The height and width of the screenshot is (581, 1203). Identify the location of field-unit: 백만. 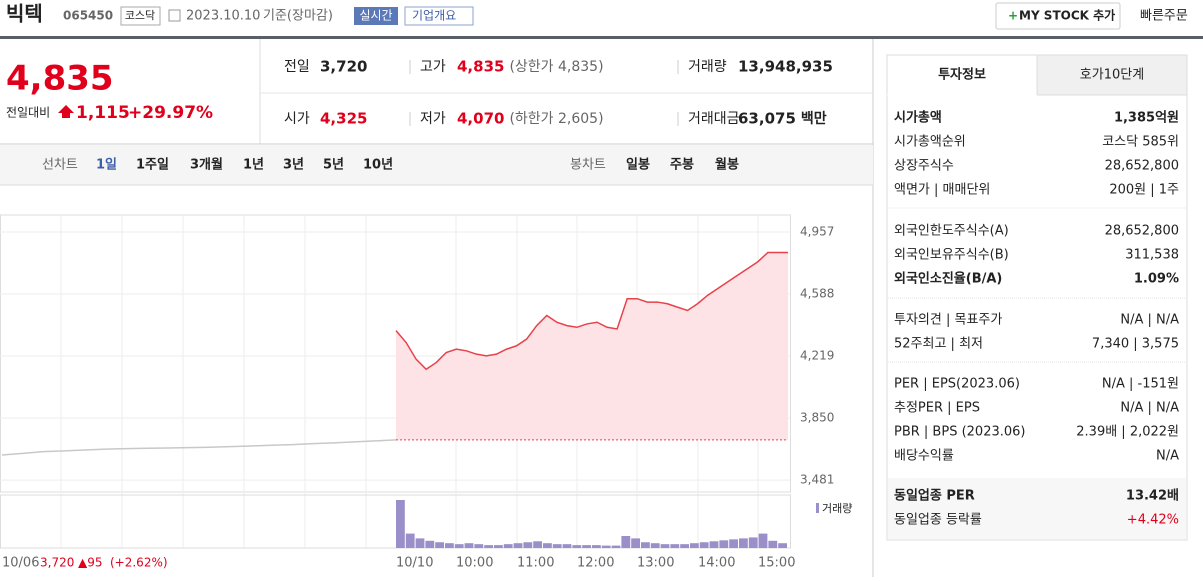
(814, 119).